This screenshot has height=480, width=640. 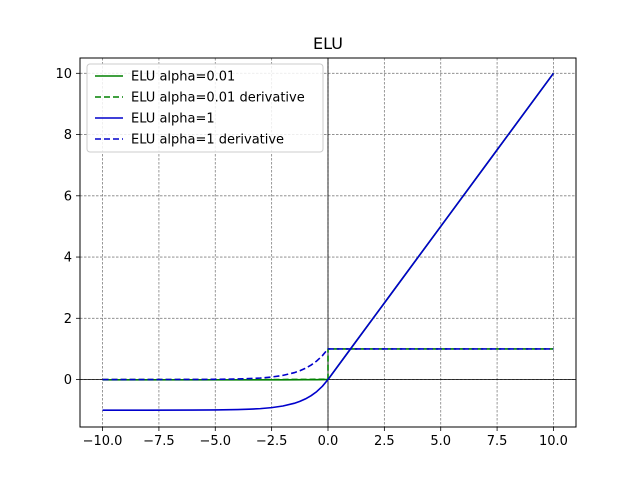 What do you see at coordinates (68, 258) in the screenshot?
I see `y-tick-label: 4` at bounding box center [68, 258].